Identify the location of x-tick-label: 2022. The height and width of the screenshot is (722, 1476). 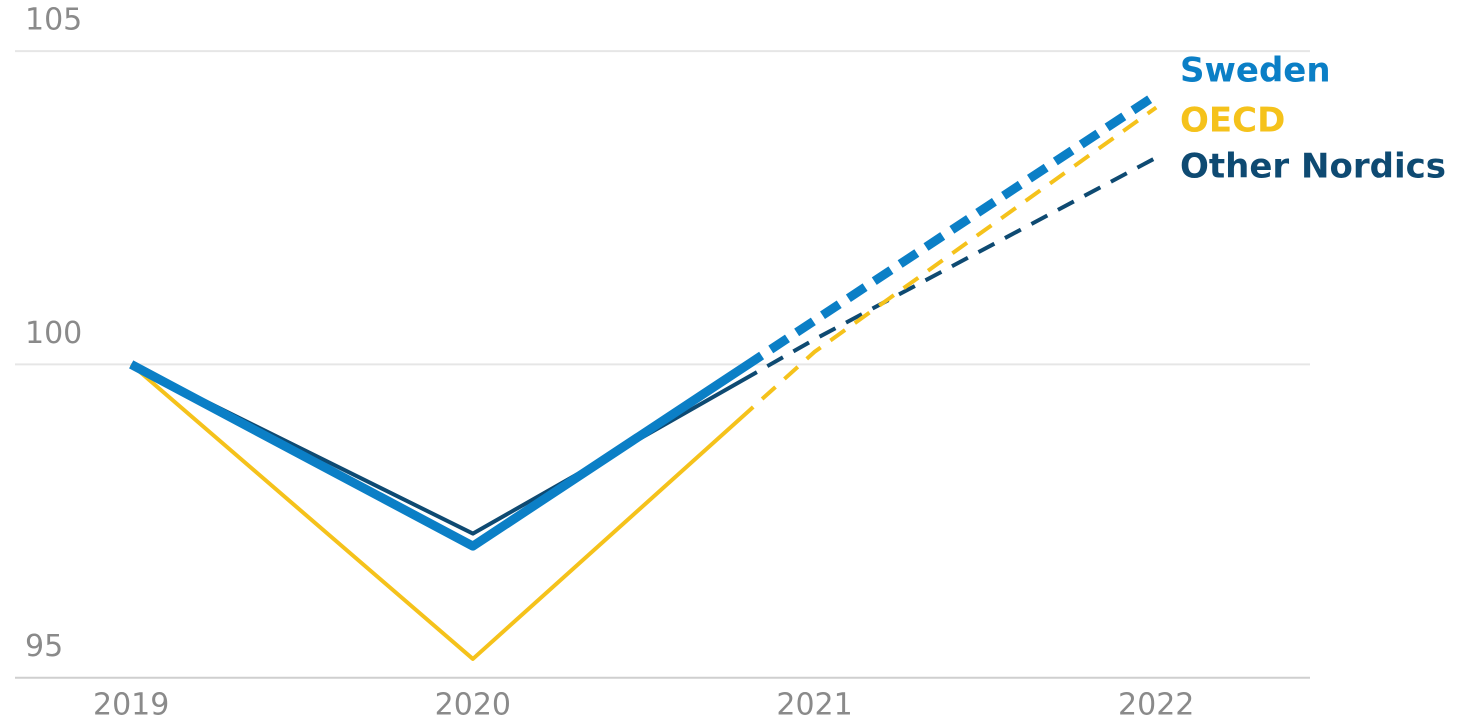
(1156, 705).